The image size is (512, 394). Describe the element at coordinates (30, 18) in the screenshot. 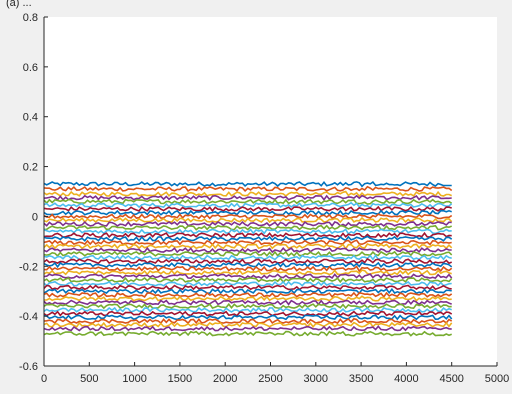

I see `y-tick-label: 0.8` at that location.